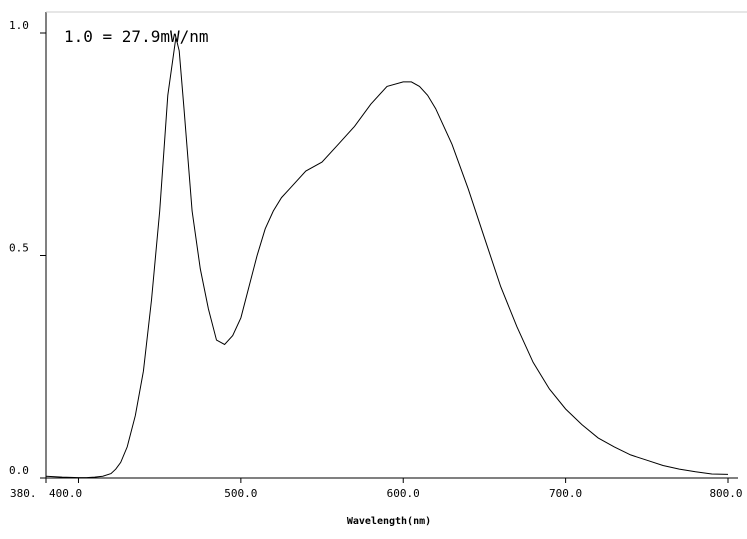 This screenshot has height=539, width=747. I want to click on x-axis-title: Wavelength(nm), so click(389, 521).